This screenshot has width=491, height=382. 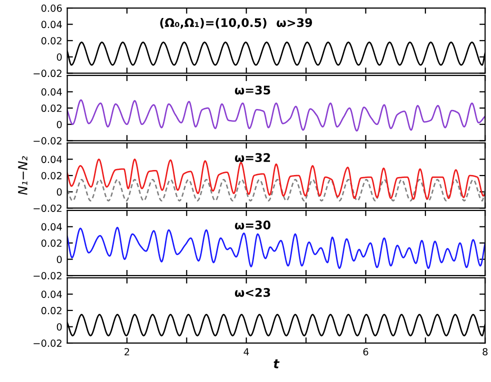 What do you see at coordinates (252, 292) in the screenshot?
I see `annotation: ω<23` at bounding box center [252, 292].